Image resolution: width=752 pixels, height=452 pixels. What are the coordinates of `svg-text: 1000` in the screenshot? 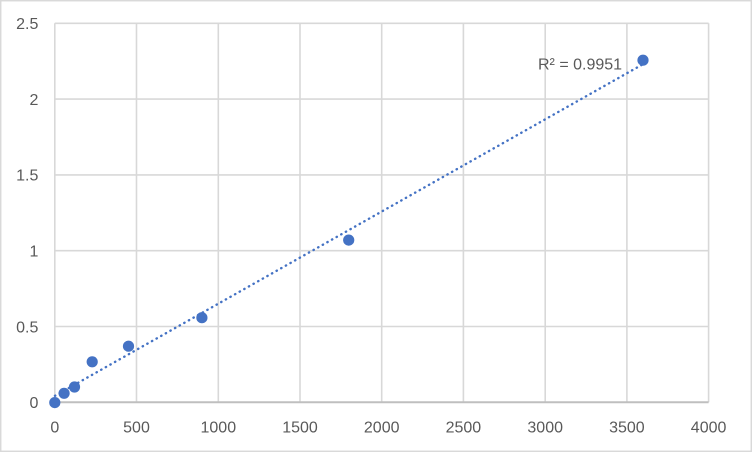 It's located at (219, 428).